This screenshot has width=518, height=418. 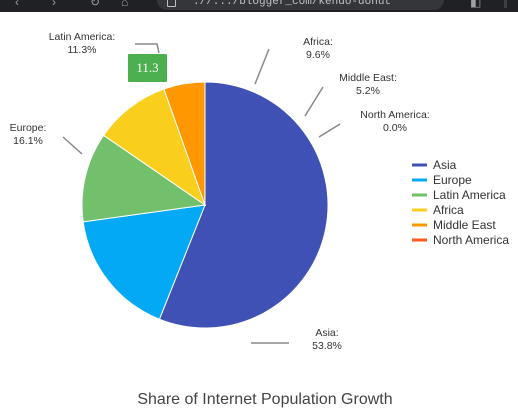 What do you see at coordinates (329, 130) in the screenshot?
I see `leader-line-north-america` at bounding box center [329, 130].